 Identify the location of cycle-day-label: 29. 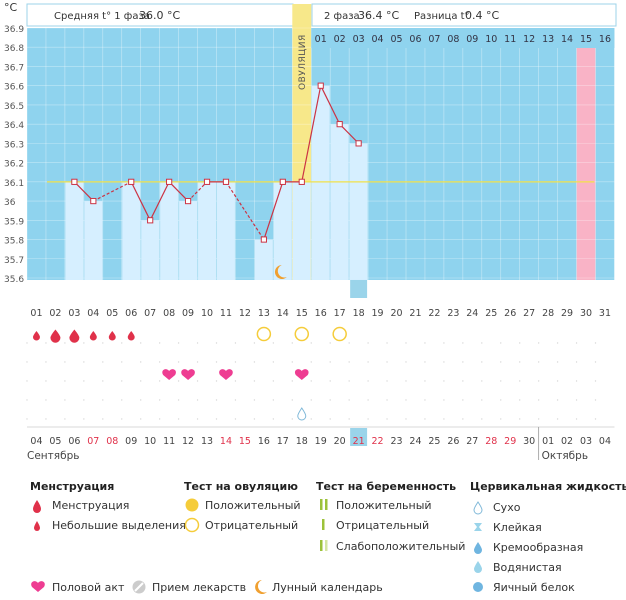
(567, 313).